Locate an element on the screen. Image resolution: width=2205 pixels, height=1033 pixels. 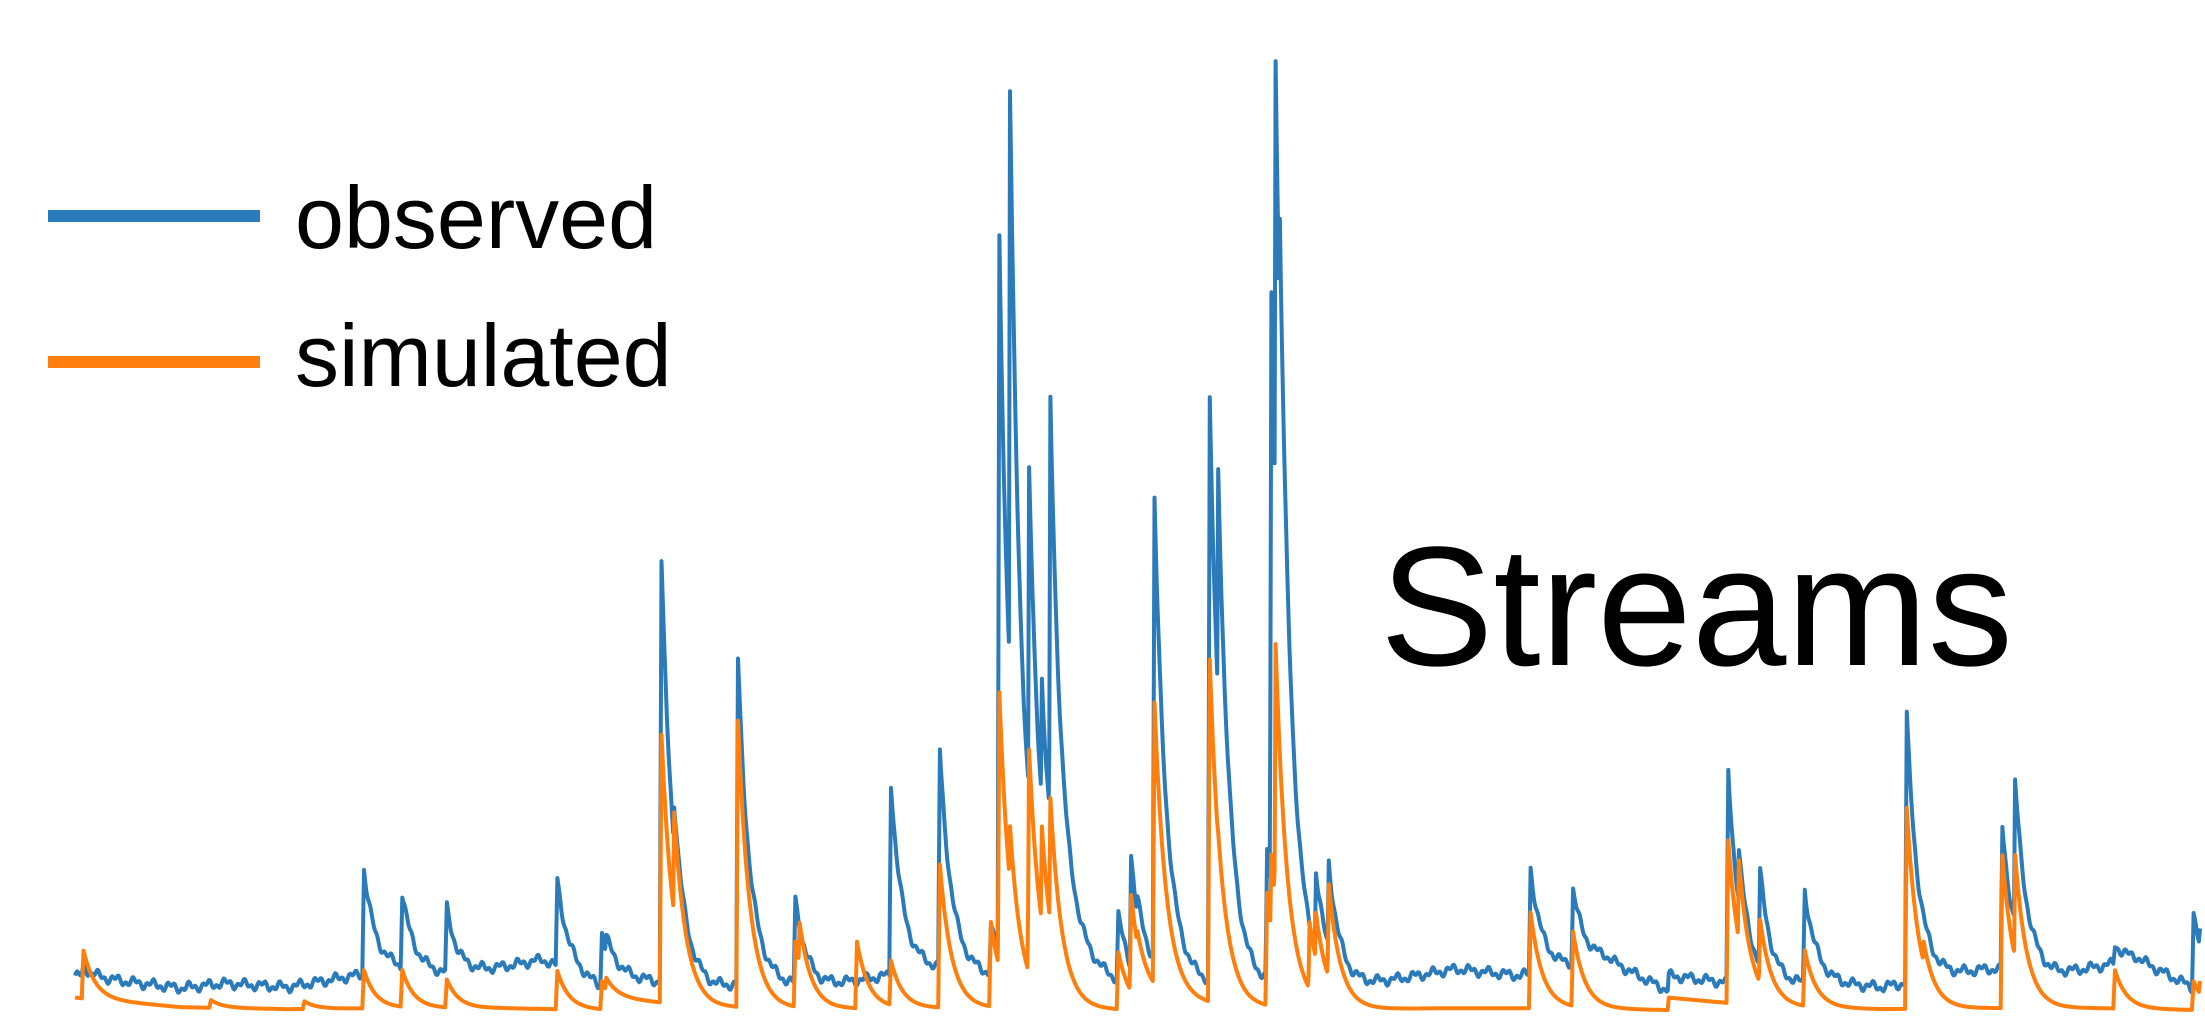
legend-label-simulated: simulated is located at coordinates (483, 355).